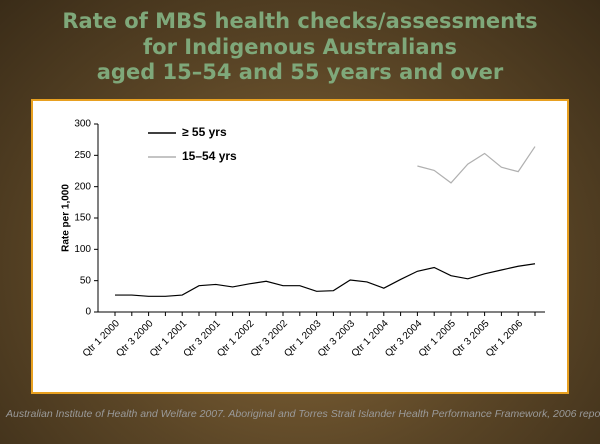 This screenshot has height=444, width=600. What do you see at coordinates (88, 312) in the screenshot?
I see `y-tick-label: 0` at bounding box center [88, 312].